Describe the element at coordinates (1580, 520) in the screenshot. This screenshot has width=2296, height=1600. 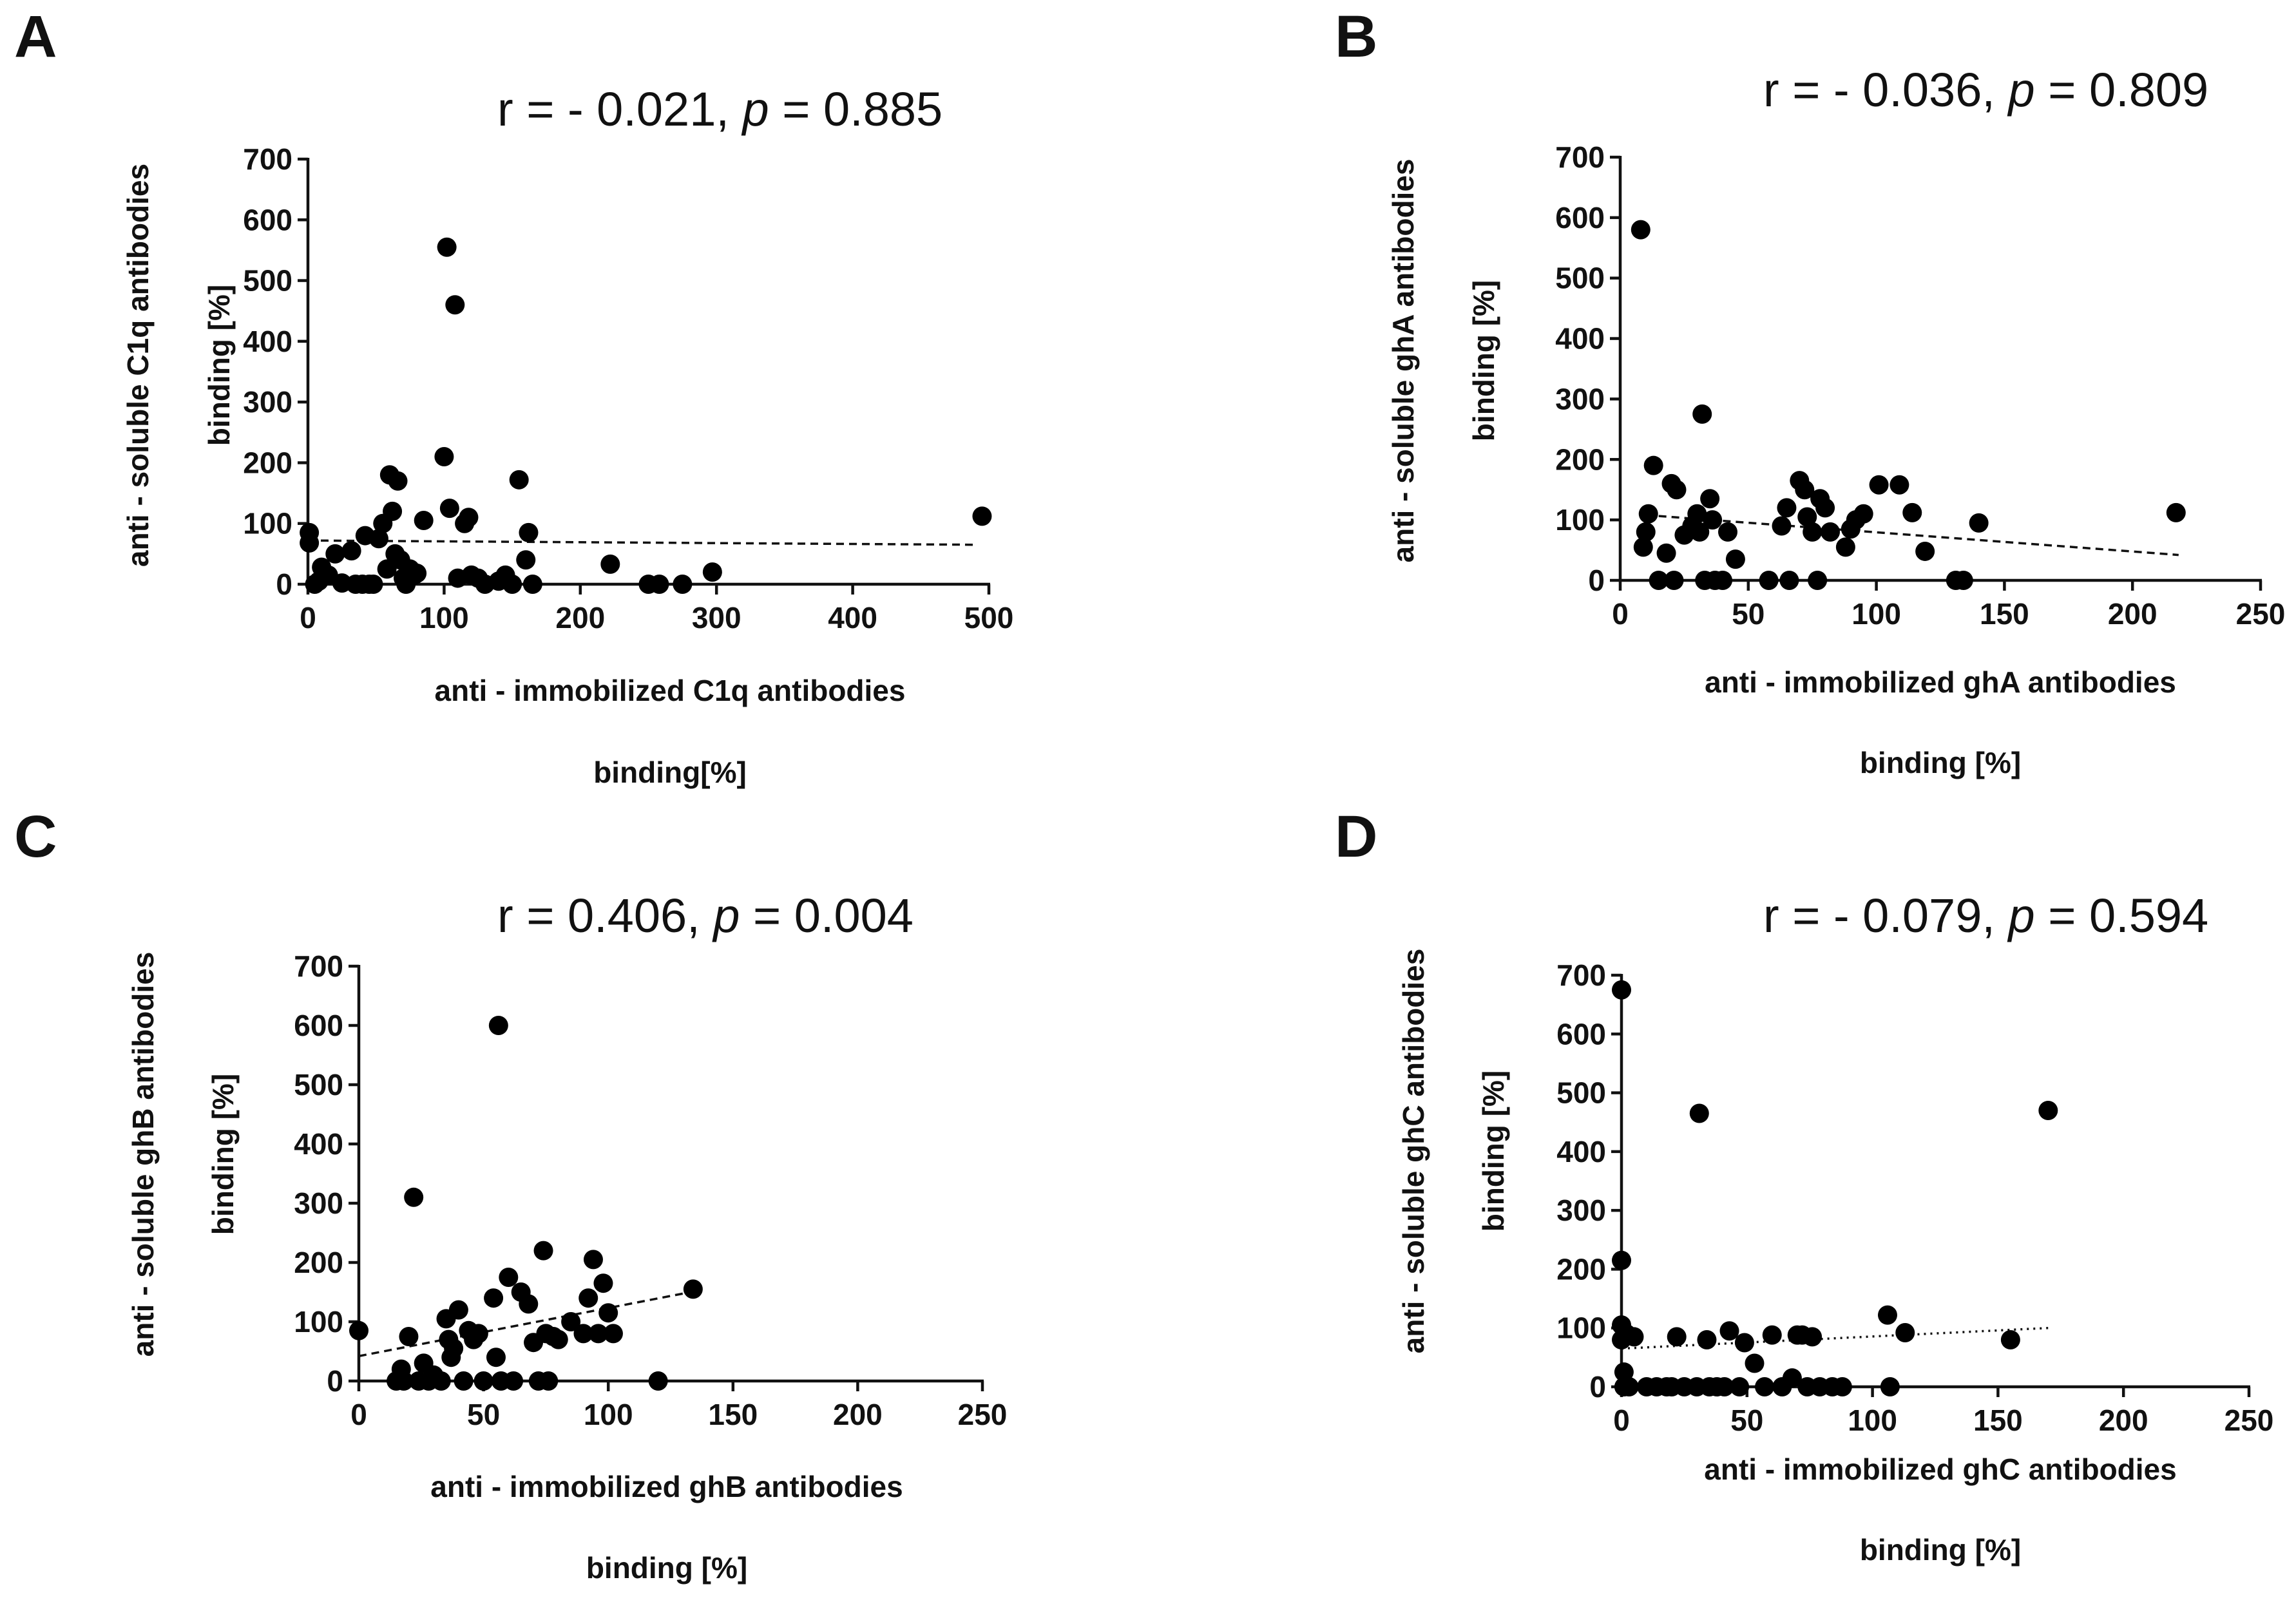
I see `y-tick-label: 100` at that location.